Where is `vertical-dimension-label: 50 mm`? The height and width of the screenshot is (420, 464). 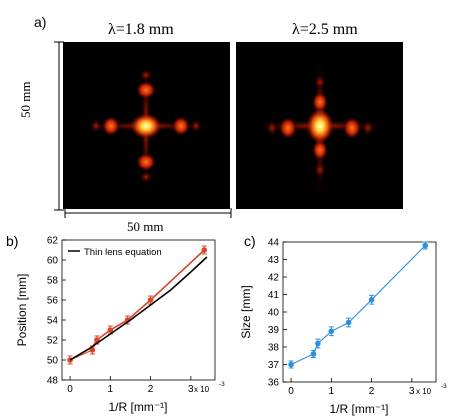
vertical-dimension-label: 50 mm is located at coordinates (25, 99).